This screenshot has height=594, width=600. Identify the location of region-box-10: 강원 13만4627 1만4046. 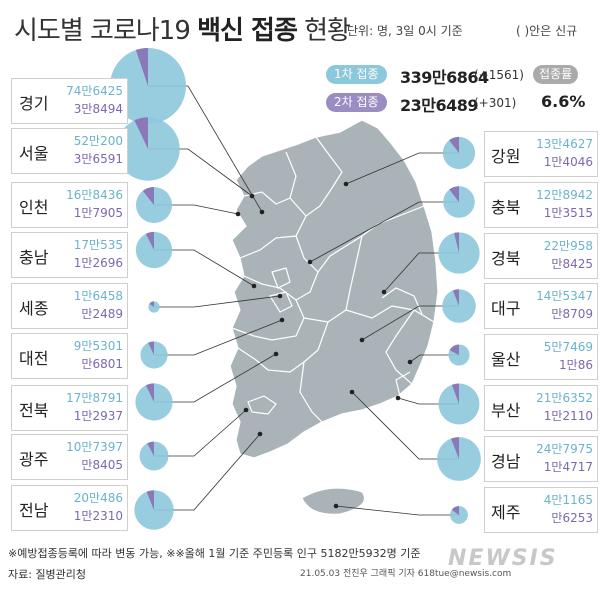
(541, 154).